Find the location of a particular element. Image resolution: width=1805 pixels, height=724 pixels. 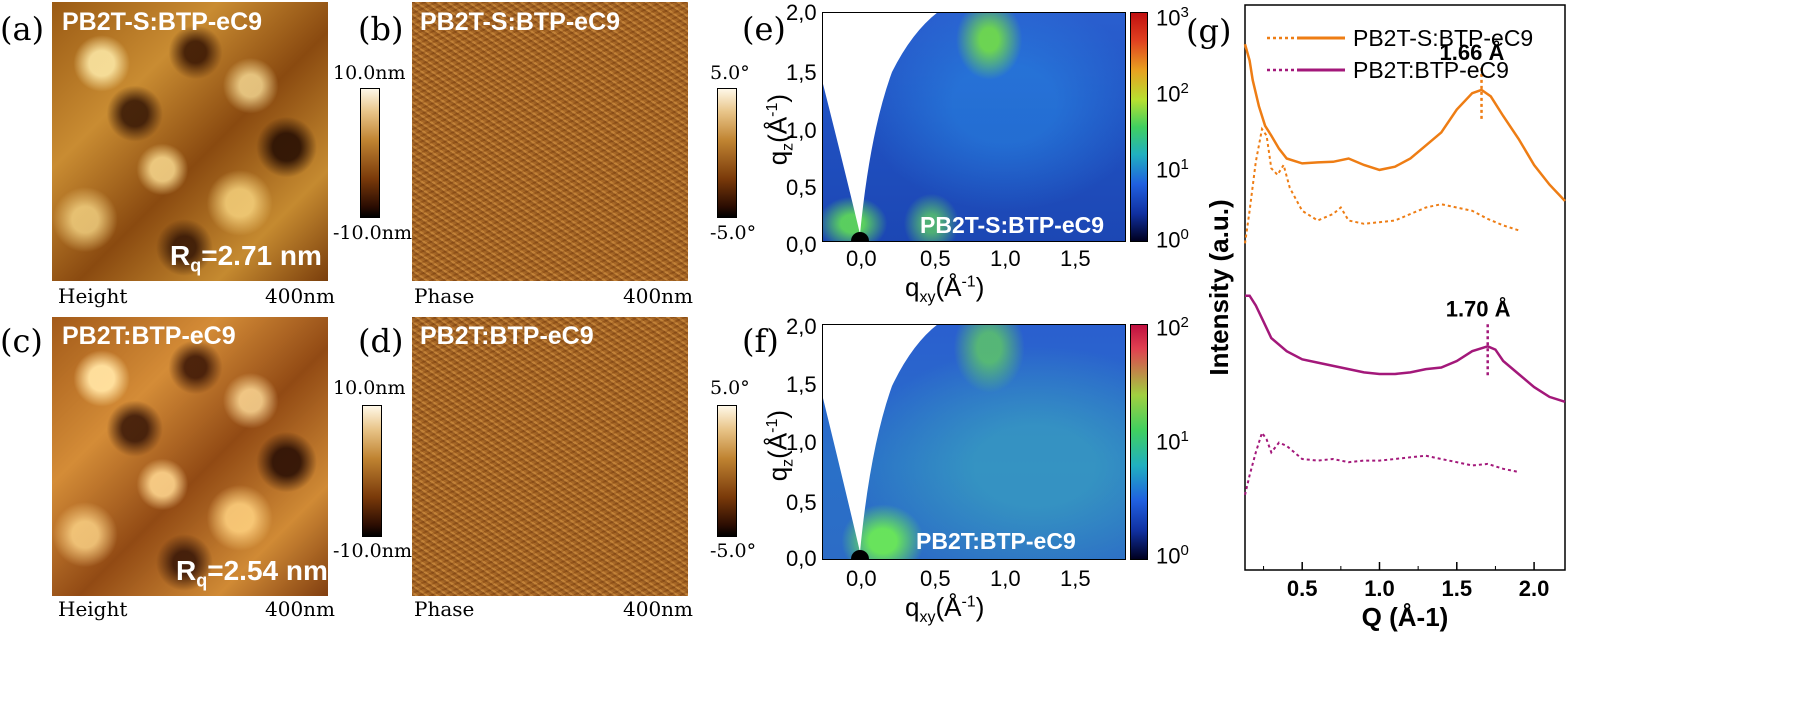

y-tick-f-2: 1,0 is located at coordinates (801, 442).